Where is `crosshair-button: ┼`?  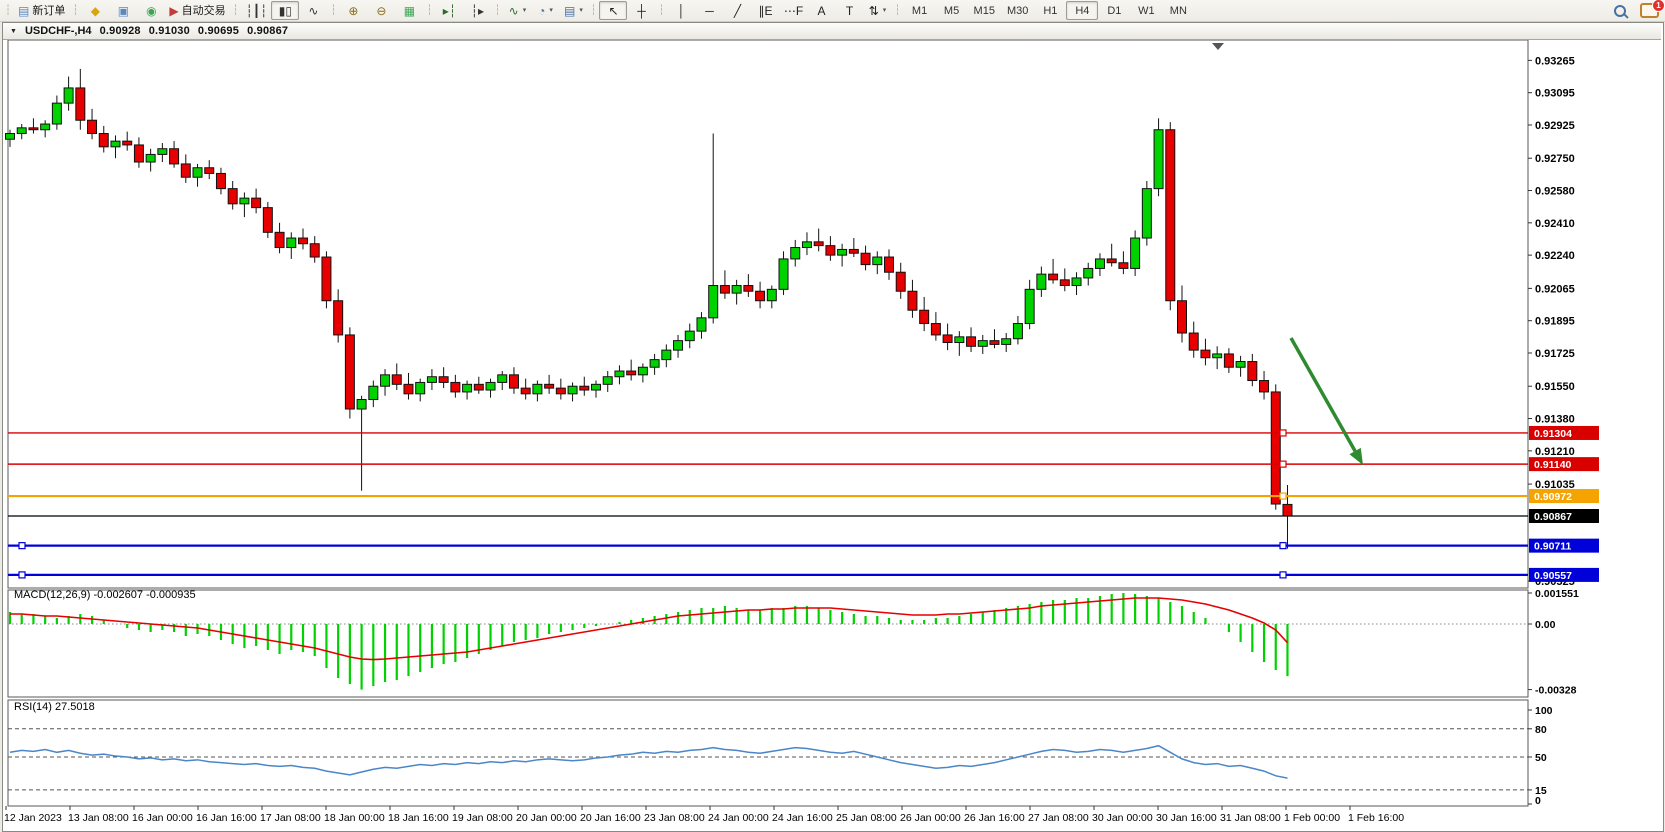 crosshair-button: ┼ is located at coordinates (641, 10).